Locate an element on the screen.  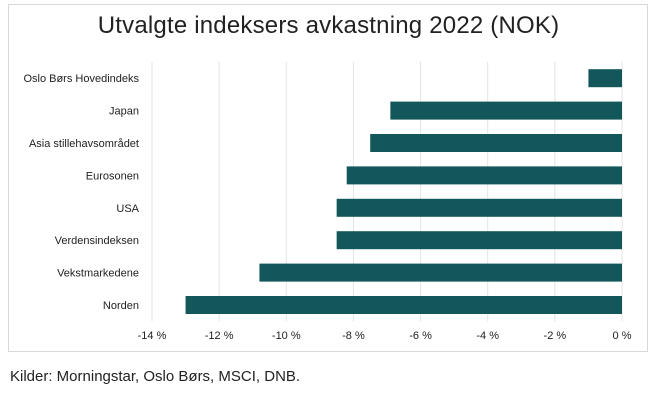
category-label-1: Japan is located at coordinates (124, 112).